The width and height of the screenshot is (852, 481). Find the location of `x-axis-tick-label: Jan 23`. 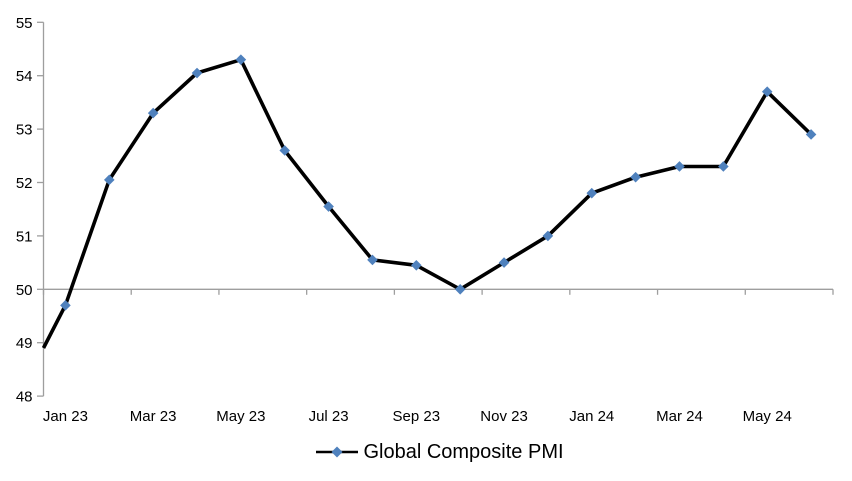

x-axis-tick-label: Jan 23 is located at coordinates (65, 416).